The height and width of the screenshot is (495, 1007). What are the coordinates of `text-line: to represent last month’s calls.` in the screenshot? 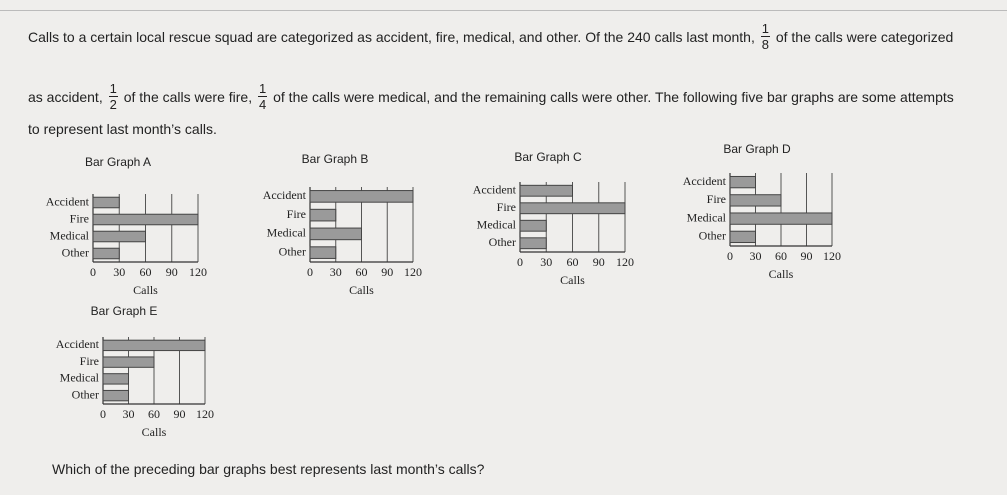 It's located at (122, 129).